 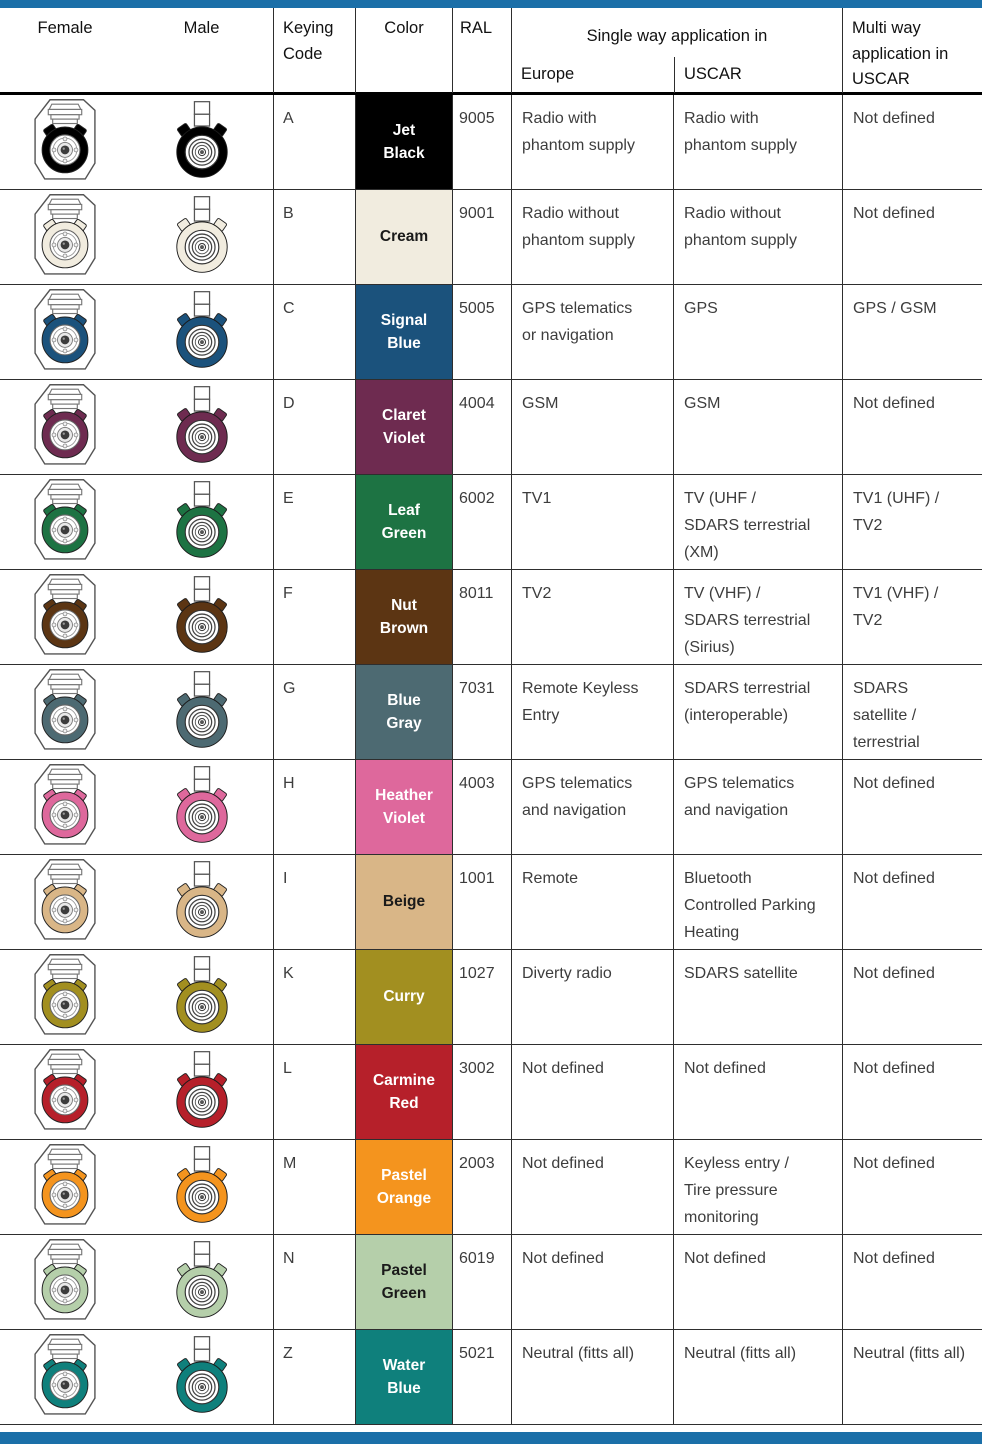 I want to click on keying-code-text: G, so click(x=289, y=688).